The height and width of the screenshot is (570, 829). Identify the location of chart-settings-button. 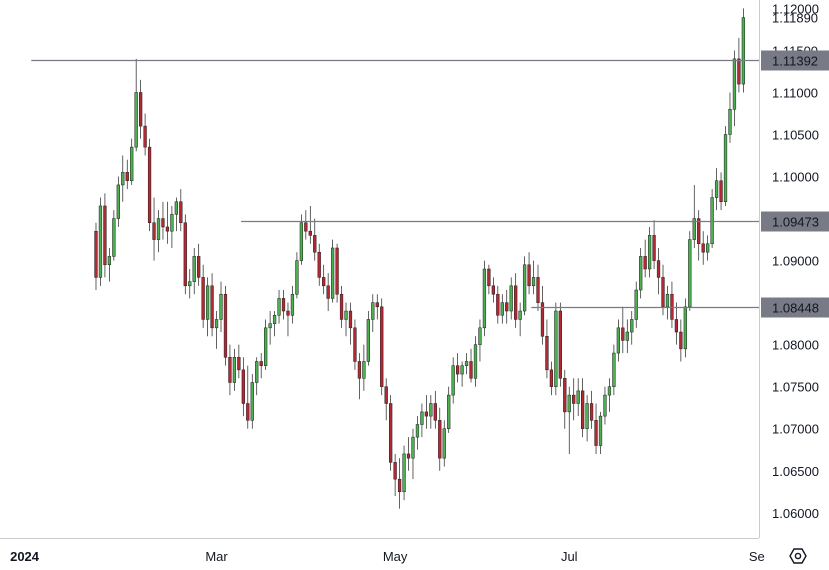
(798, 555).